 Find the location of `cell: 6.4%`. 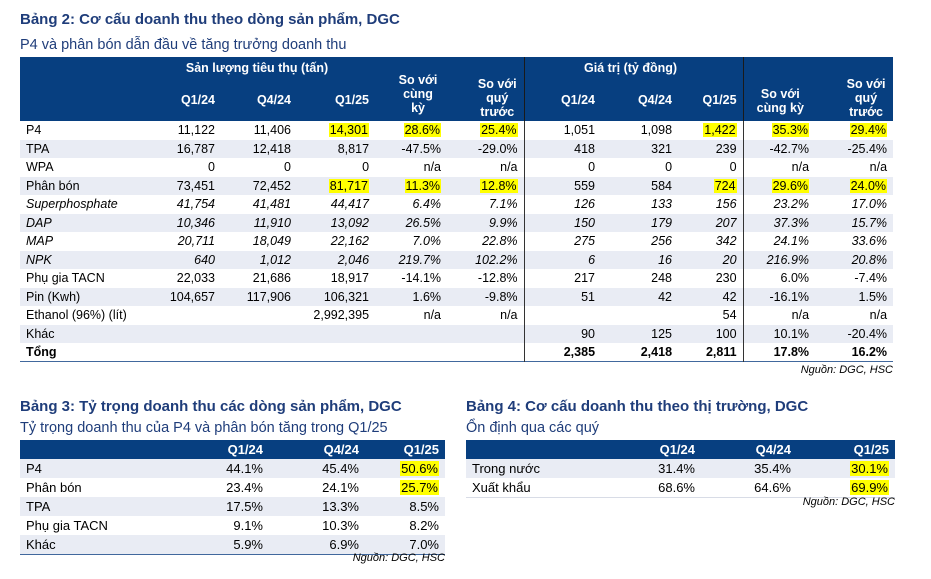

cell: 6.4% is located at coordinates (411, 204).